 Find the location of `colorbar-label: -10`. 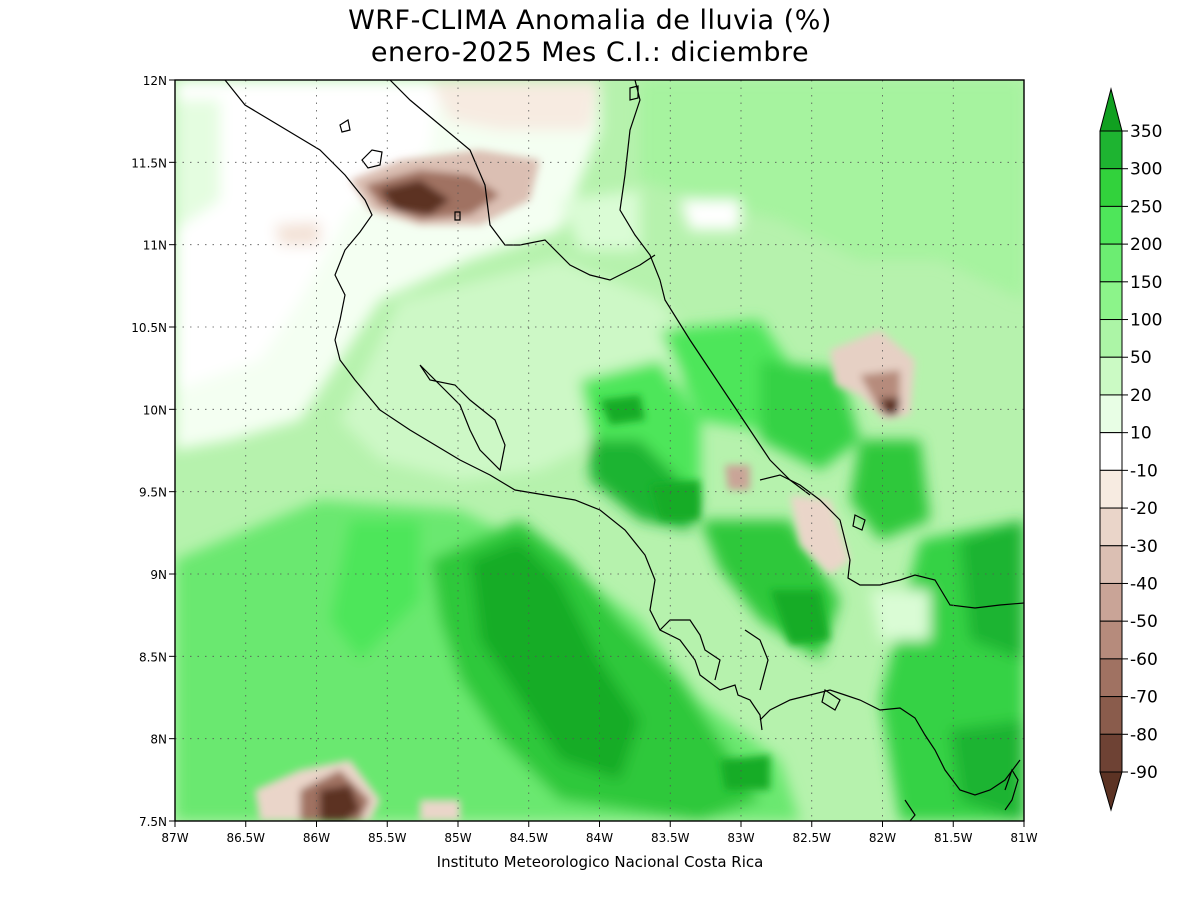

colorbar-label: -10 is located at coordinates (1144, 471).